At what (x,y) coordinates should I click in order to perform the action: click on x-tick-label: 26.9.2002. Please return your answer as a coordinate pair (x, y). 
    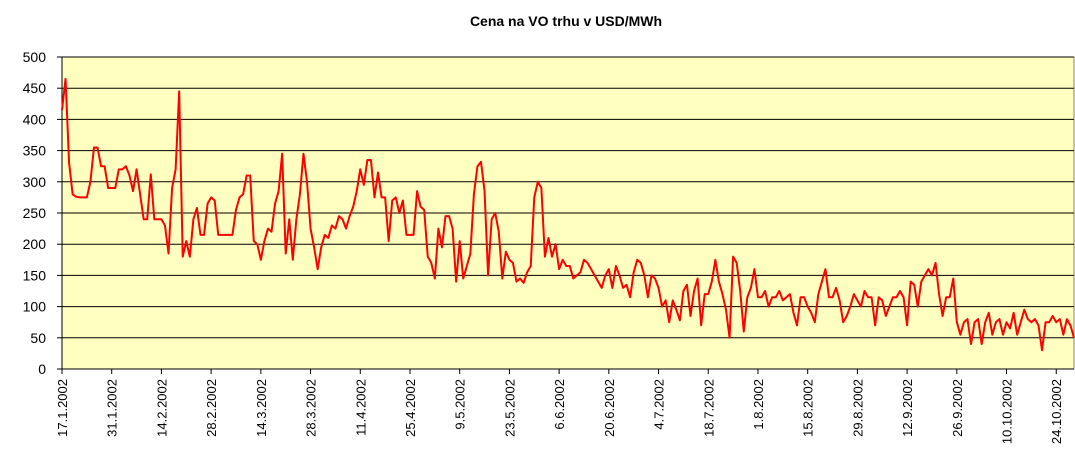
    Looking at the image, I should click on (957, 408).